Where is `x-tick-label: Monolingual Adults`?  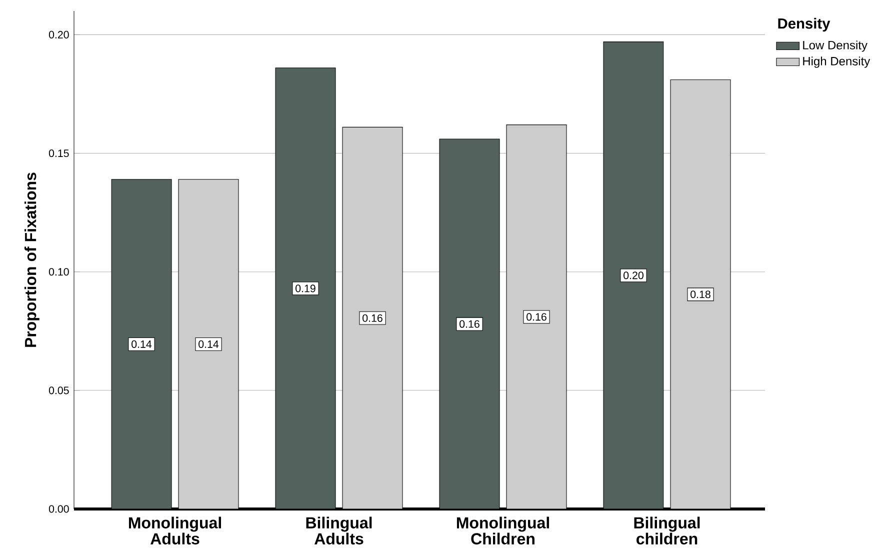
x-tick-label: Monolingual Adults is located at coordinates (174, 530).